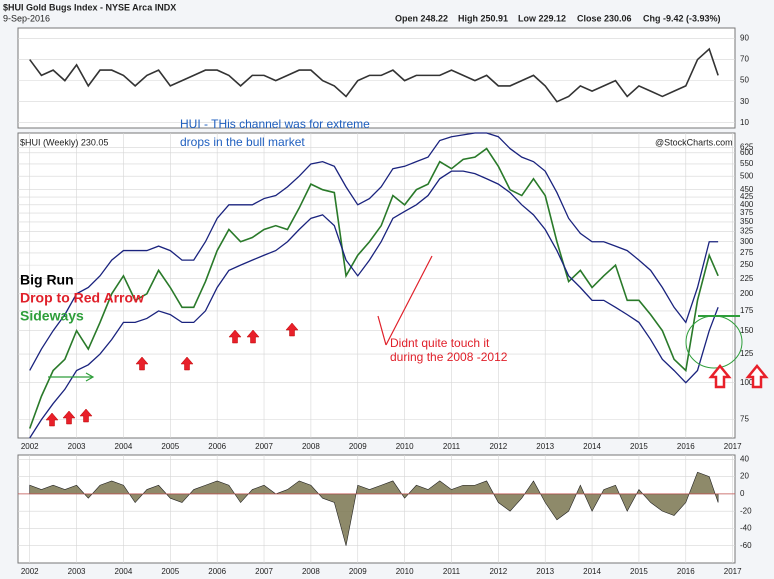 This screenshot has height=579, width=774. Describe the element at coordinates (242, 142) in the screenshot. I see `annotation: drops in the bull market` at that location.